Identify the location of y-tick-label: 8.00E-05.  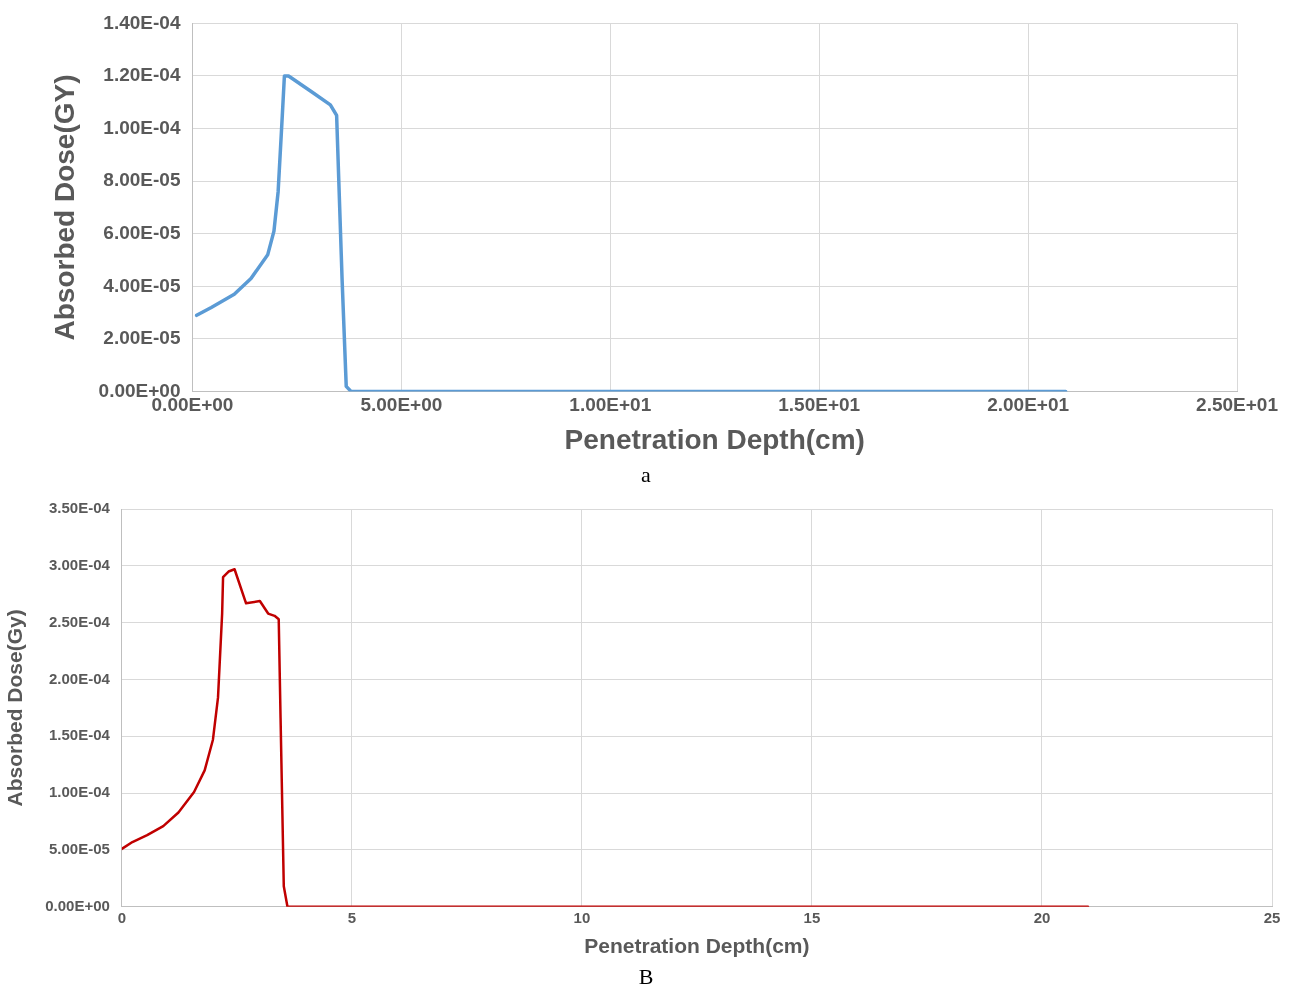
(142, 180).